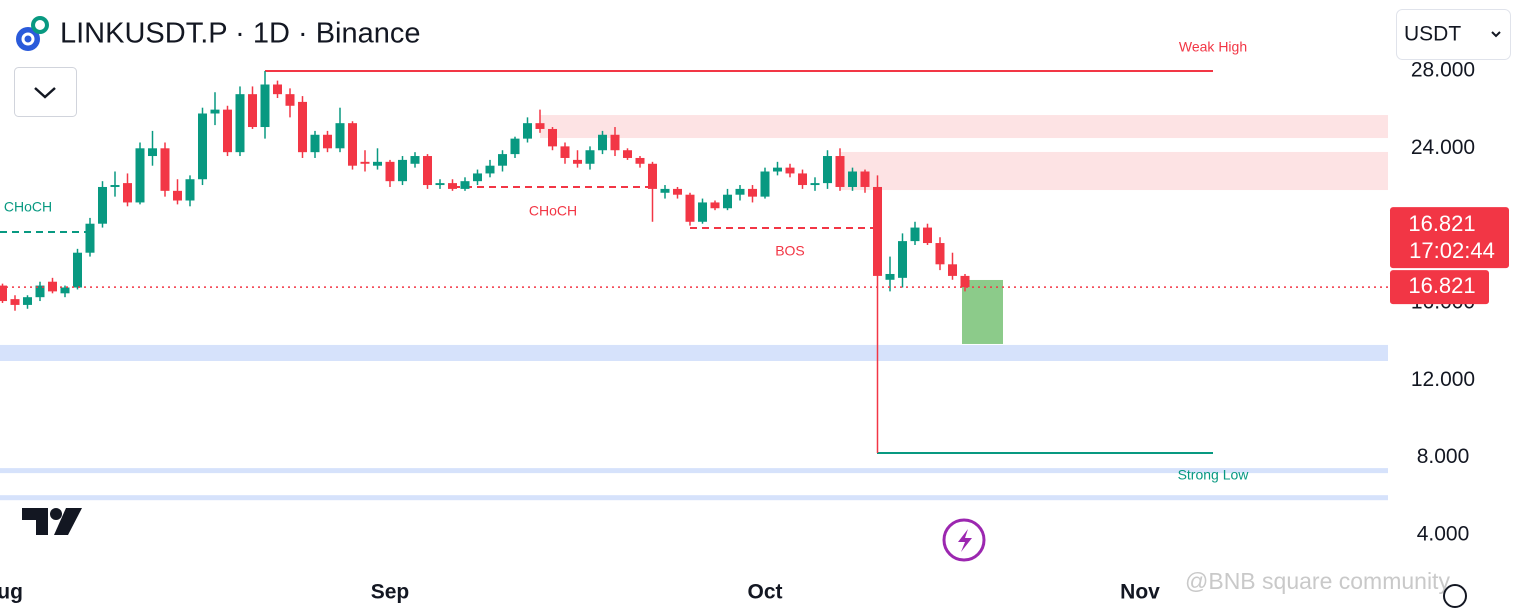  What do you see at coordinates (1213, 47) in the screenshot?
I see `level-label: Weak High` at bounding box center [1213, 47].